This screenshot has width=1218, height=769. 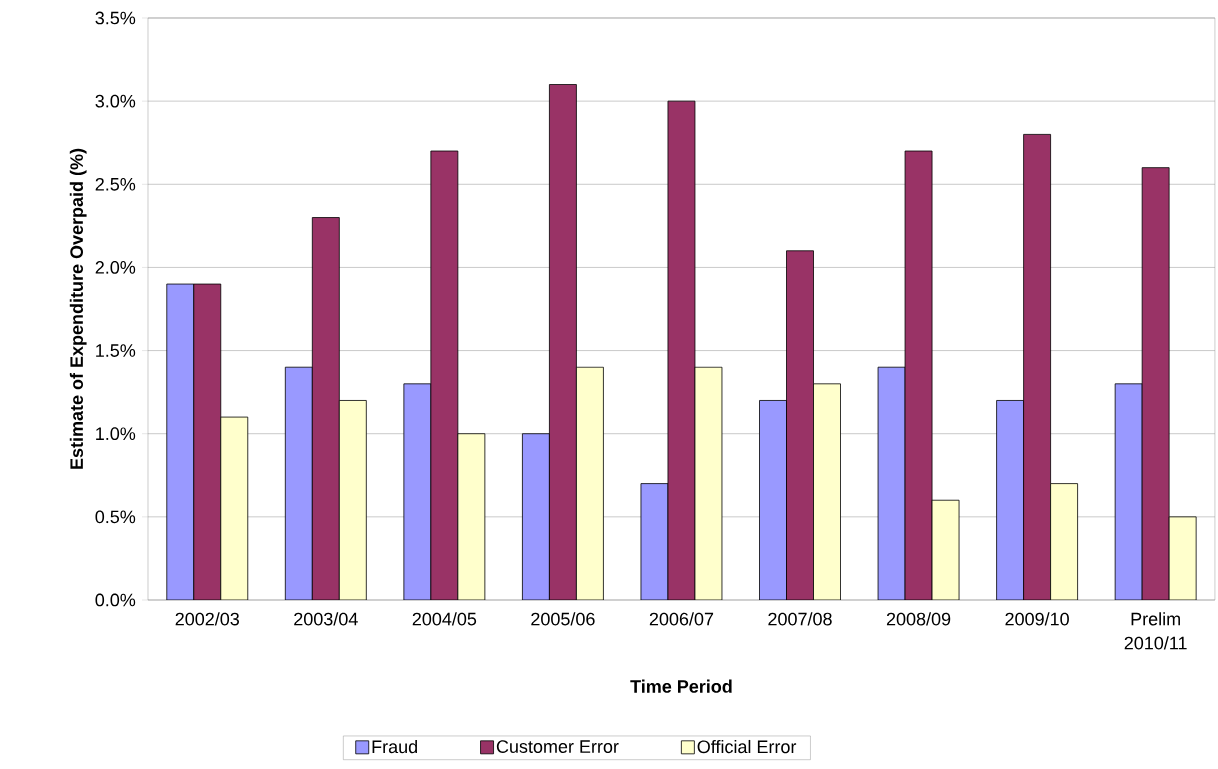 I want to click on x-tick-label: Prelim 2010/11, so click(x=1155, y=631).